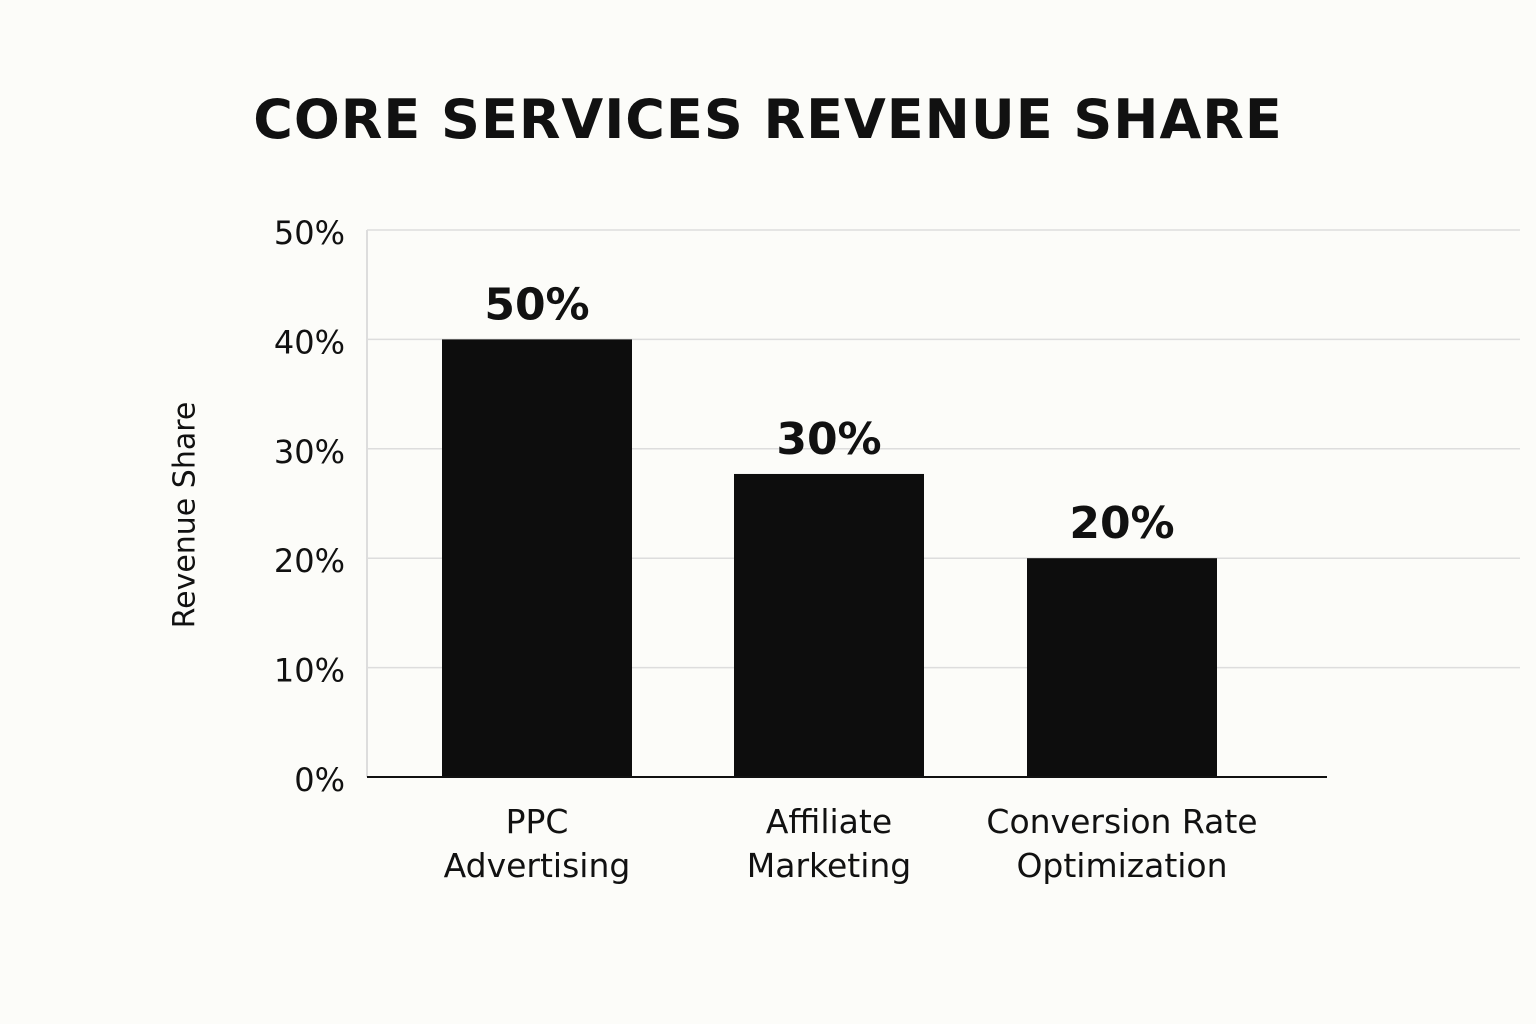  What do you see at coordinates (1121, 523) in the screenshot?
I see `data-label: 20%` at bounding box center [1121, 523].